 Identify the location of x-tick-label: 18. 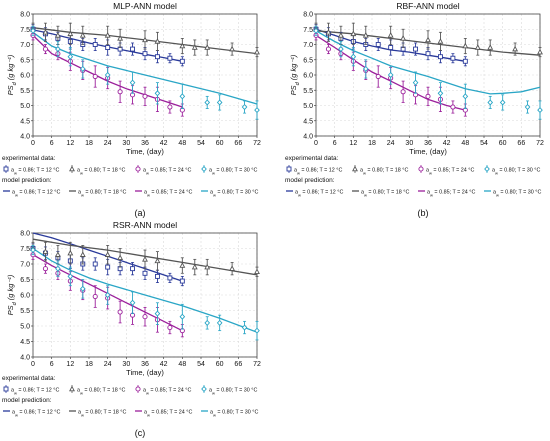
(372, 143).